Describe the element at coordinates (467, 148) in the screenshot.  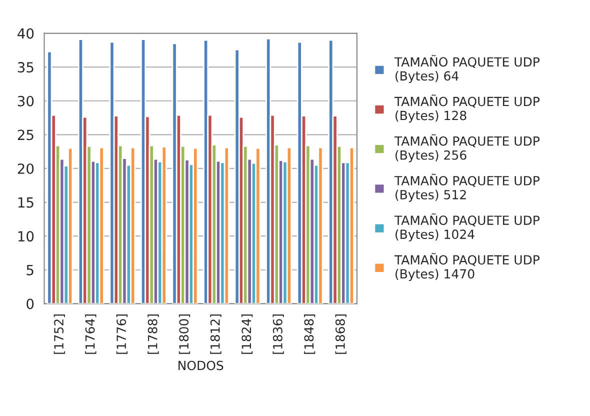
I see `legend-label: TAMAÑO PAQUETE UDP (Bytes) 256` at that location.